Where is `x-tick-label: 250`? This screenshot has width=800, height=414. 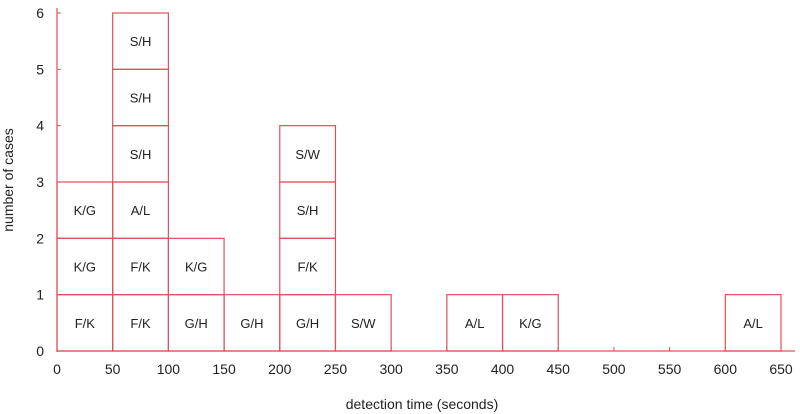
x-tick-label: 250 is located at coordinates (336, 369).